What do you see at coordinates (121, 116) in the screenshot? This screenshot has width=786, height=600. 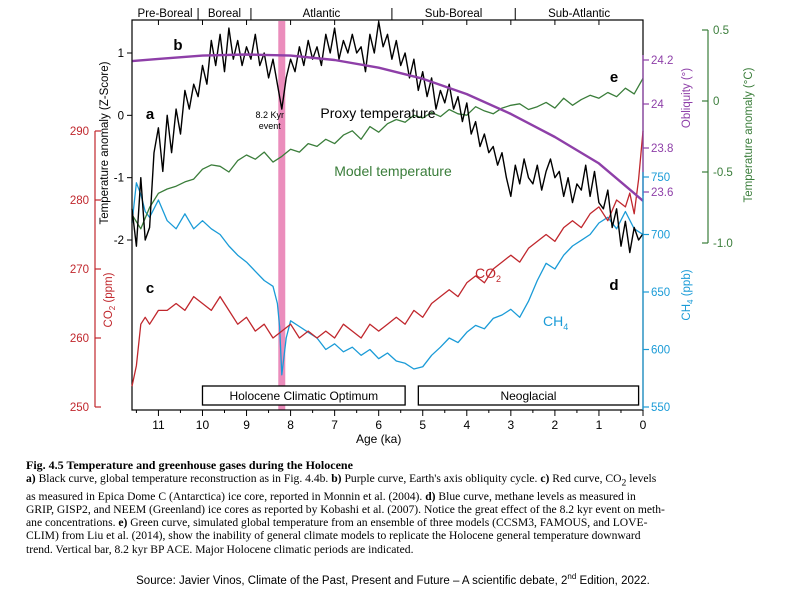 I see `zscore-tick-label: 0` at bounding box center [121, 116].